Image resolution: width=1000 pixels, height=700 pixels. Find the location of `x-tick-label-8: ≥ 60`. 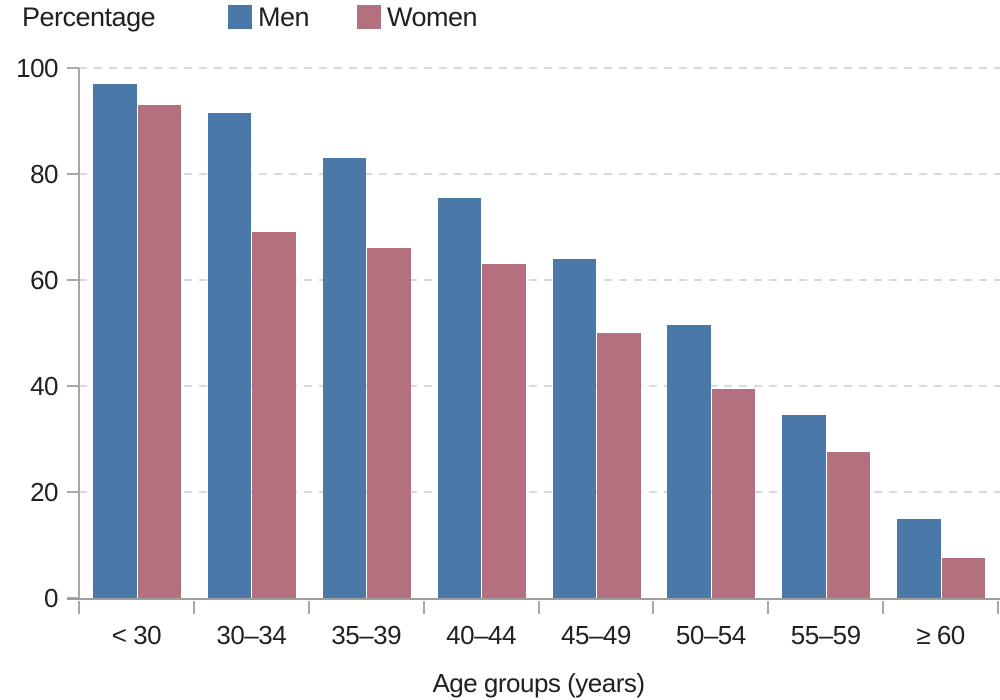

x-tick-label-8: ≥ 60 is located at coordinates (940, 635).